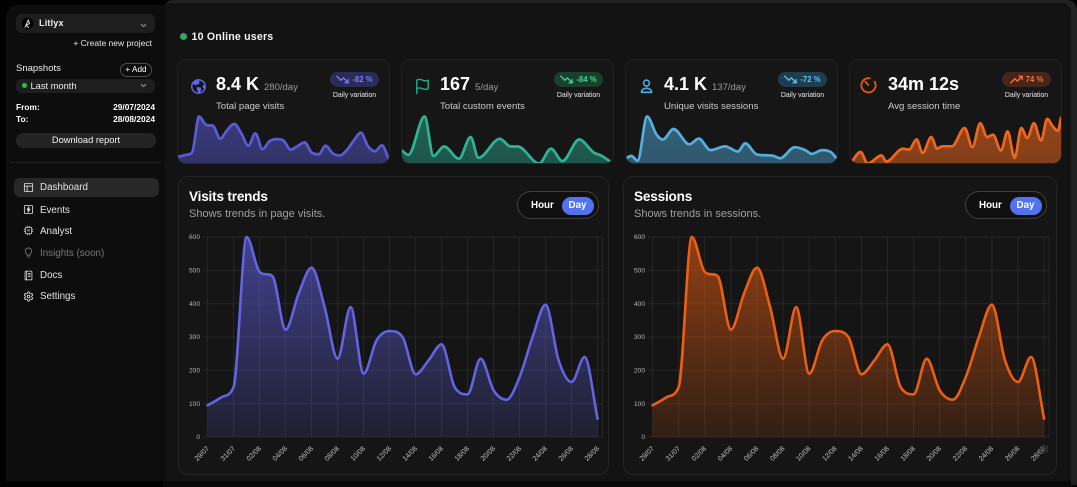 Image resolution: width=1077 pixels, height=487 pixels. What do you see at coordinates (27, 231) in the screenshot?
I see `svg-text: AI` at bounding box center [27, 231].